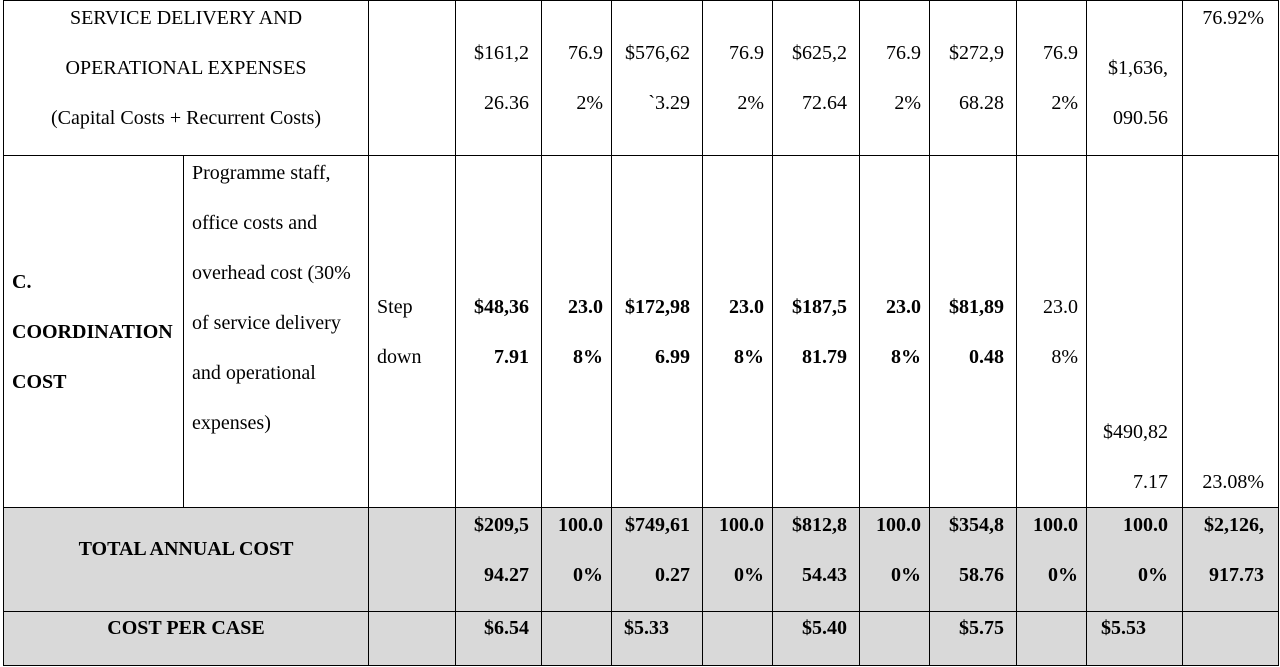 Image resolution: width=1280 pixels, height=667 pixels. What do you see at coordinates (186, 18) in the screenshot?
I see `label-line: SERVICE DELIVERY AND` at bounding box center [186, 18].